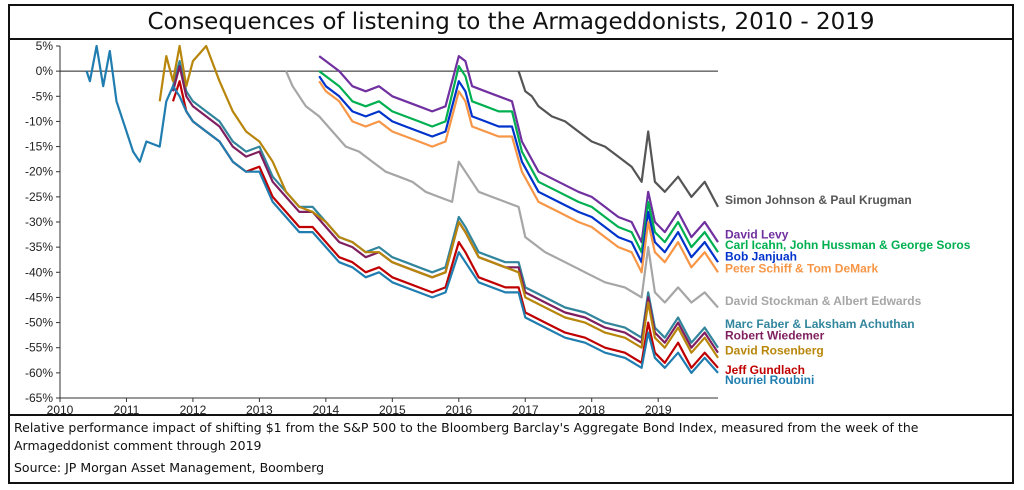 Image resolution: width=1024 pixels, height=490 pixels. Describe the element at coordinates (326, 408) in the screenshot. I see `x-tick-label: 2014` at that location.